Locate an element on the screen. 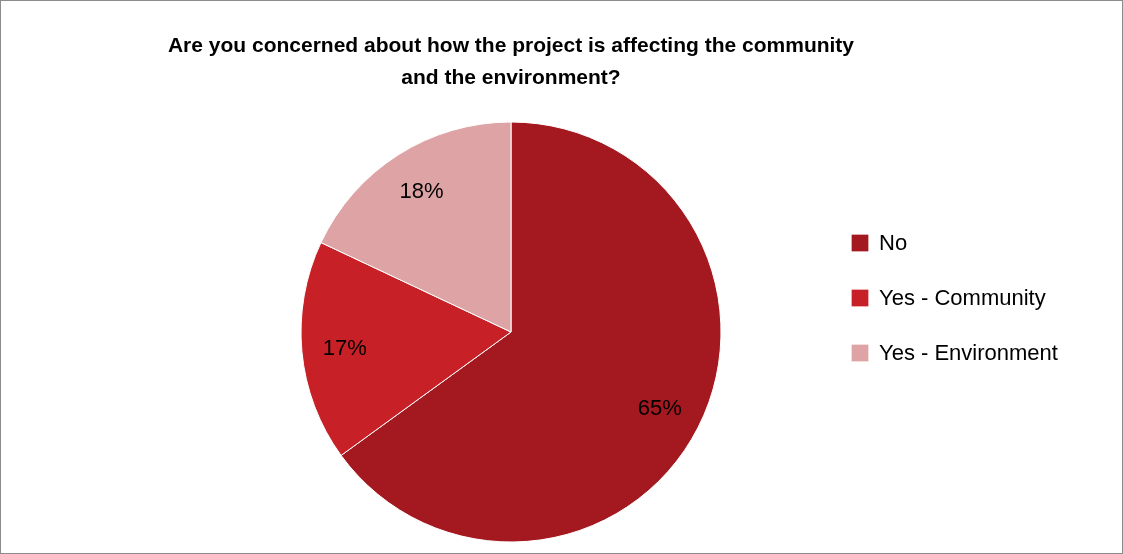  data-label: 17% is located at coordinates (344, 347).